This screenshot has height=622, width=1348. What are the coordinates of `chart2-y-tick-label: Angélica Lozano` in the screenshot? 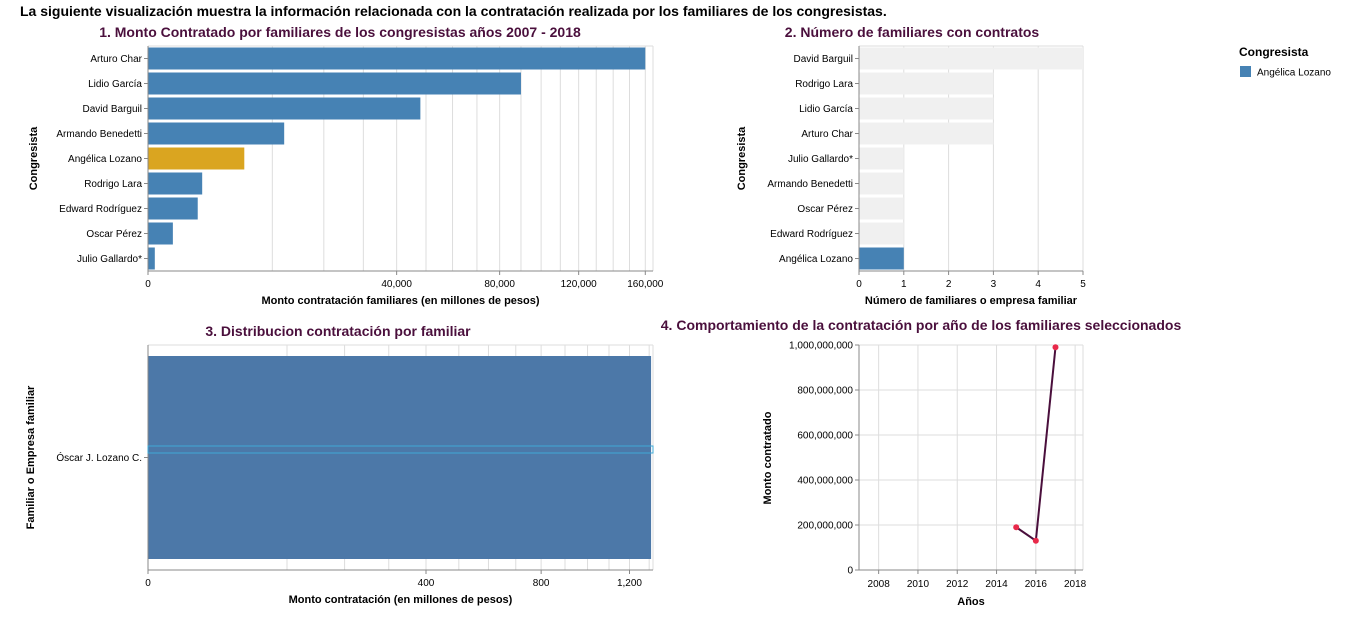 It's located at (816, 259).